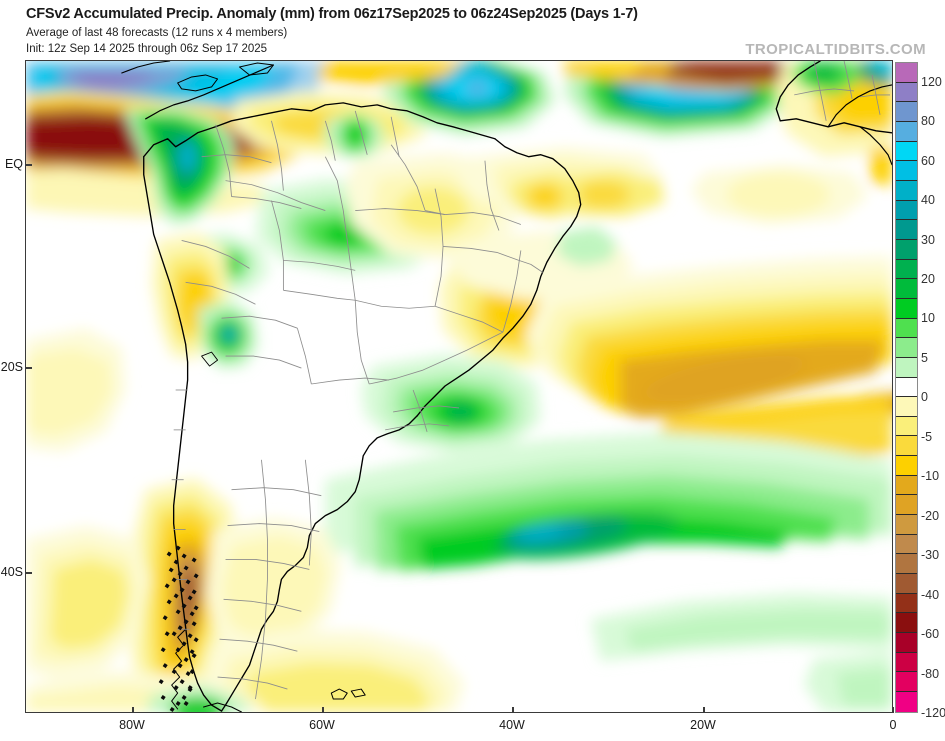 This screenshot has width=945, height=741. I want to click on colorbar-tick-label: 5, so click(924, 357).